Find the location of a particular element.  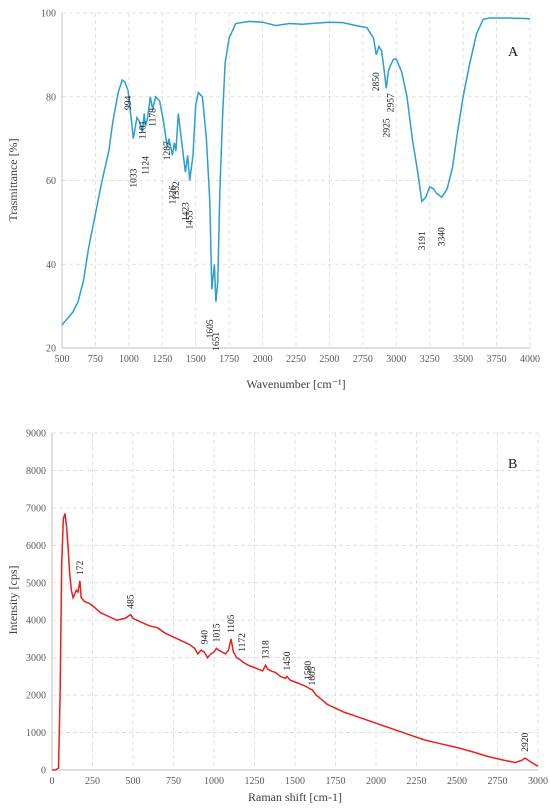

peak-label: 1352 is located at coordinates (177, 190).